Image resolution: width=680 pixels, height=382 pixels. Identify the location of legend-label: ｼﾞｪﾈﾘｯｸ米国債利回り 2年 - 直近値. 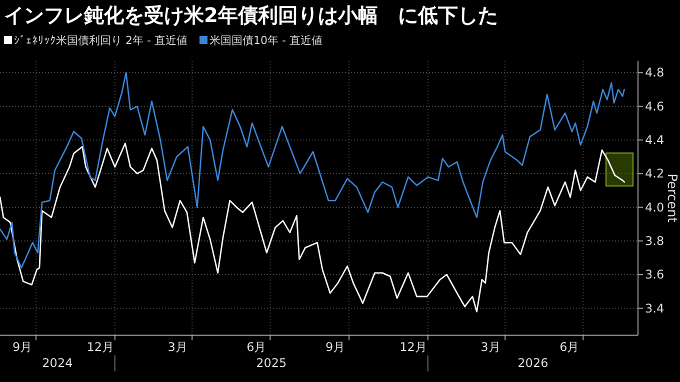
(101, 40).